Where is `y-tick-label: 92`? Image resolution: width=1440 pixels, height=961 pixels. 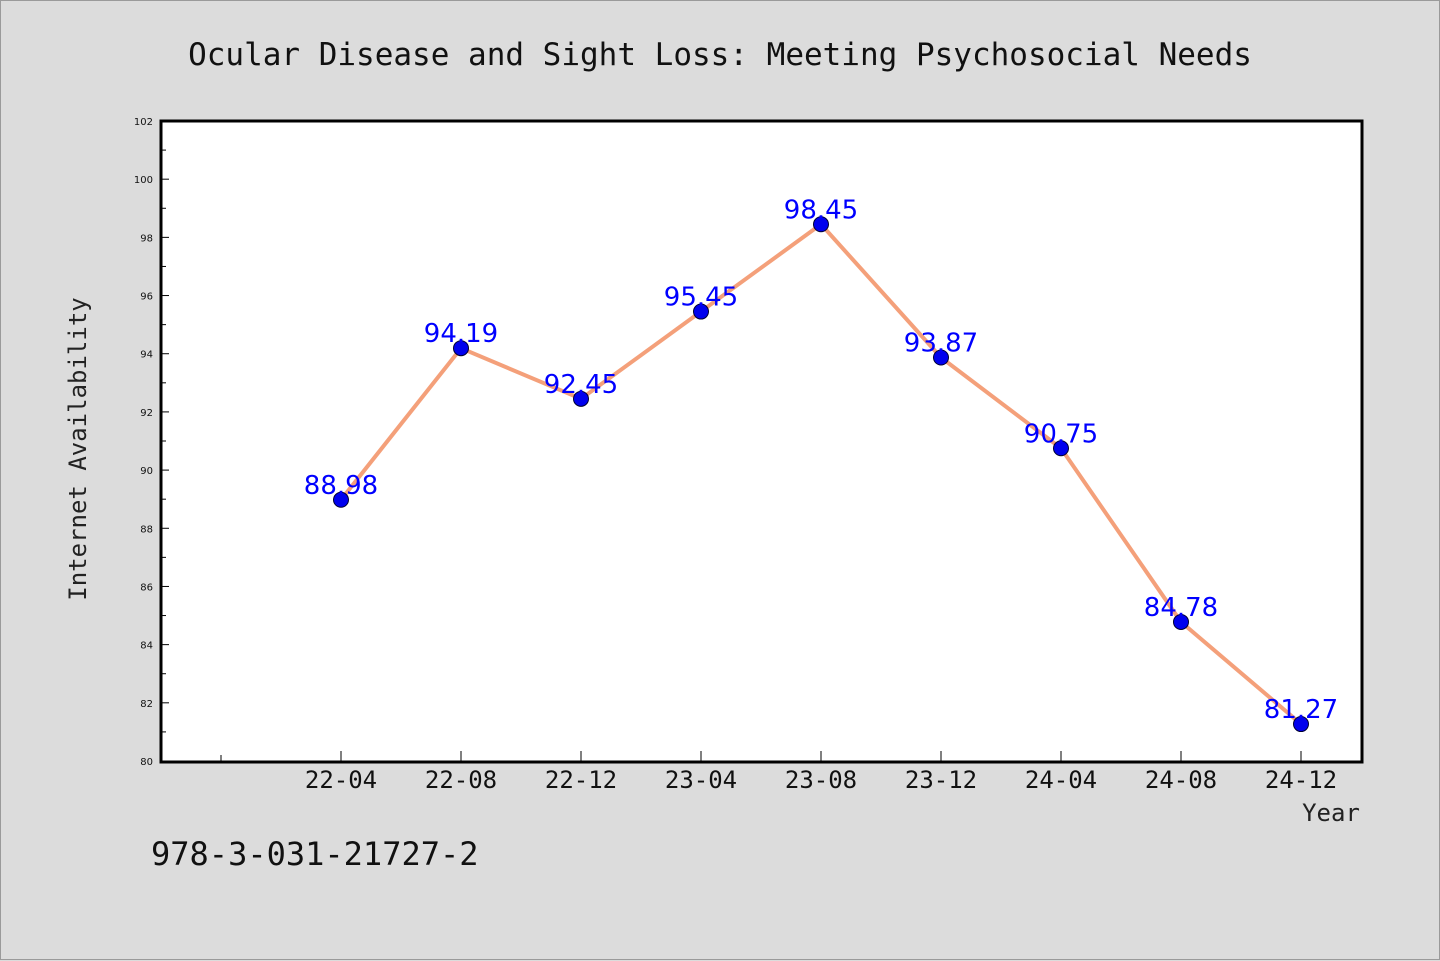
y-tick-label: 92 is located at coordinates (146, 413).